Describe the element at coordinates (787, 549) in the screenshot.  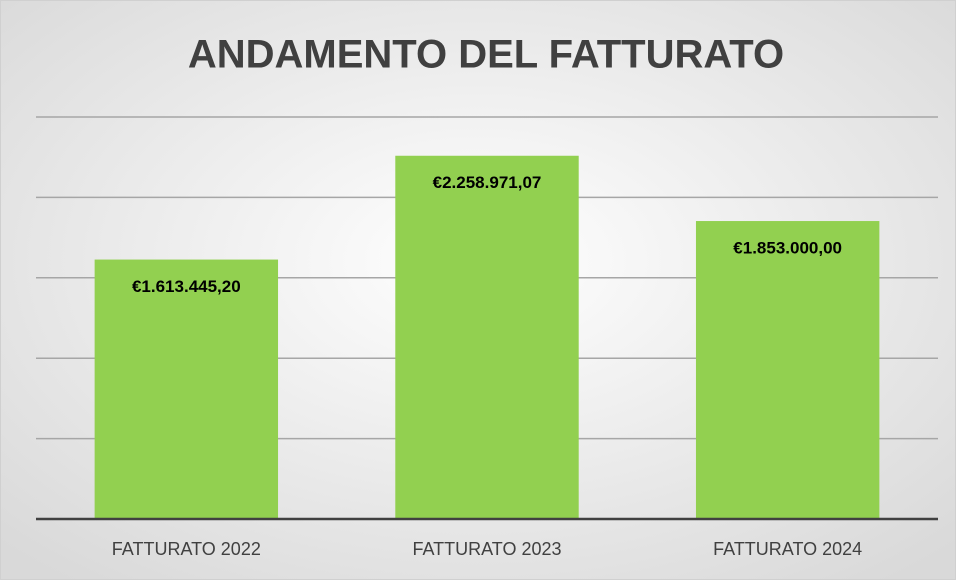
I see `x-tick-label: FATTURATO 2024` at that location.